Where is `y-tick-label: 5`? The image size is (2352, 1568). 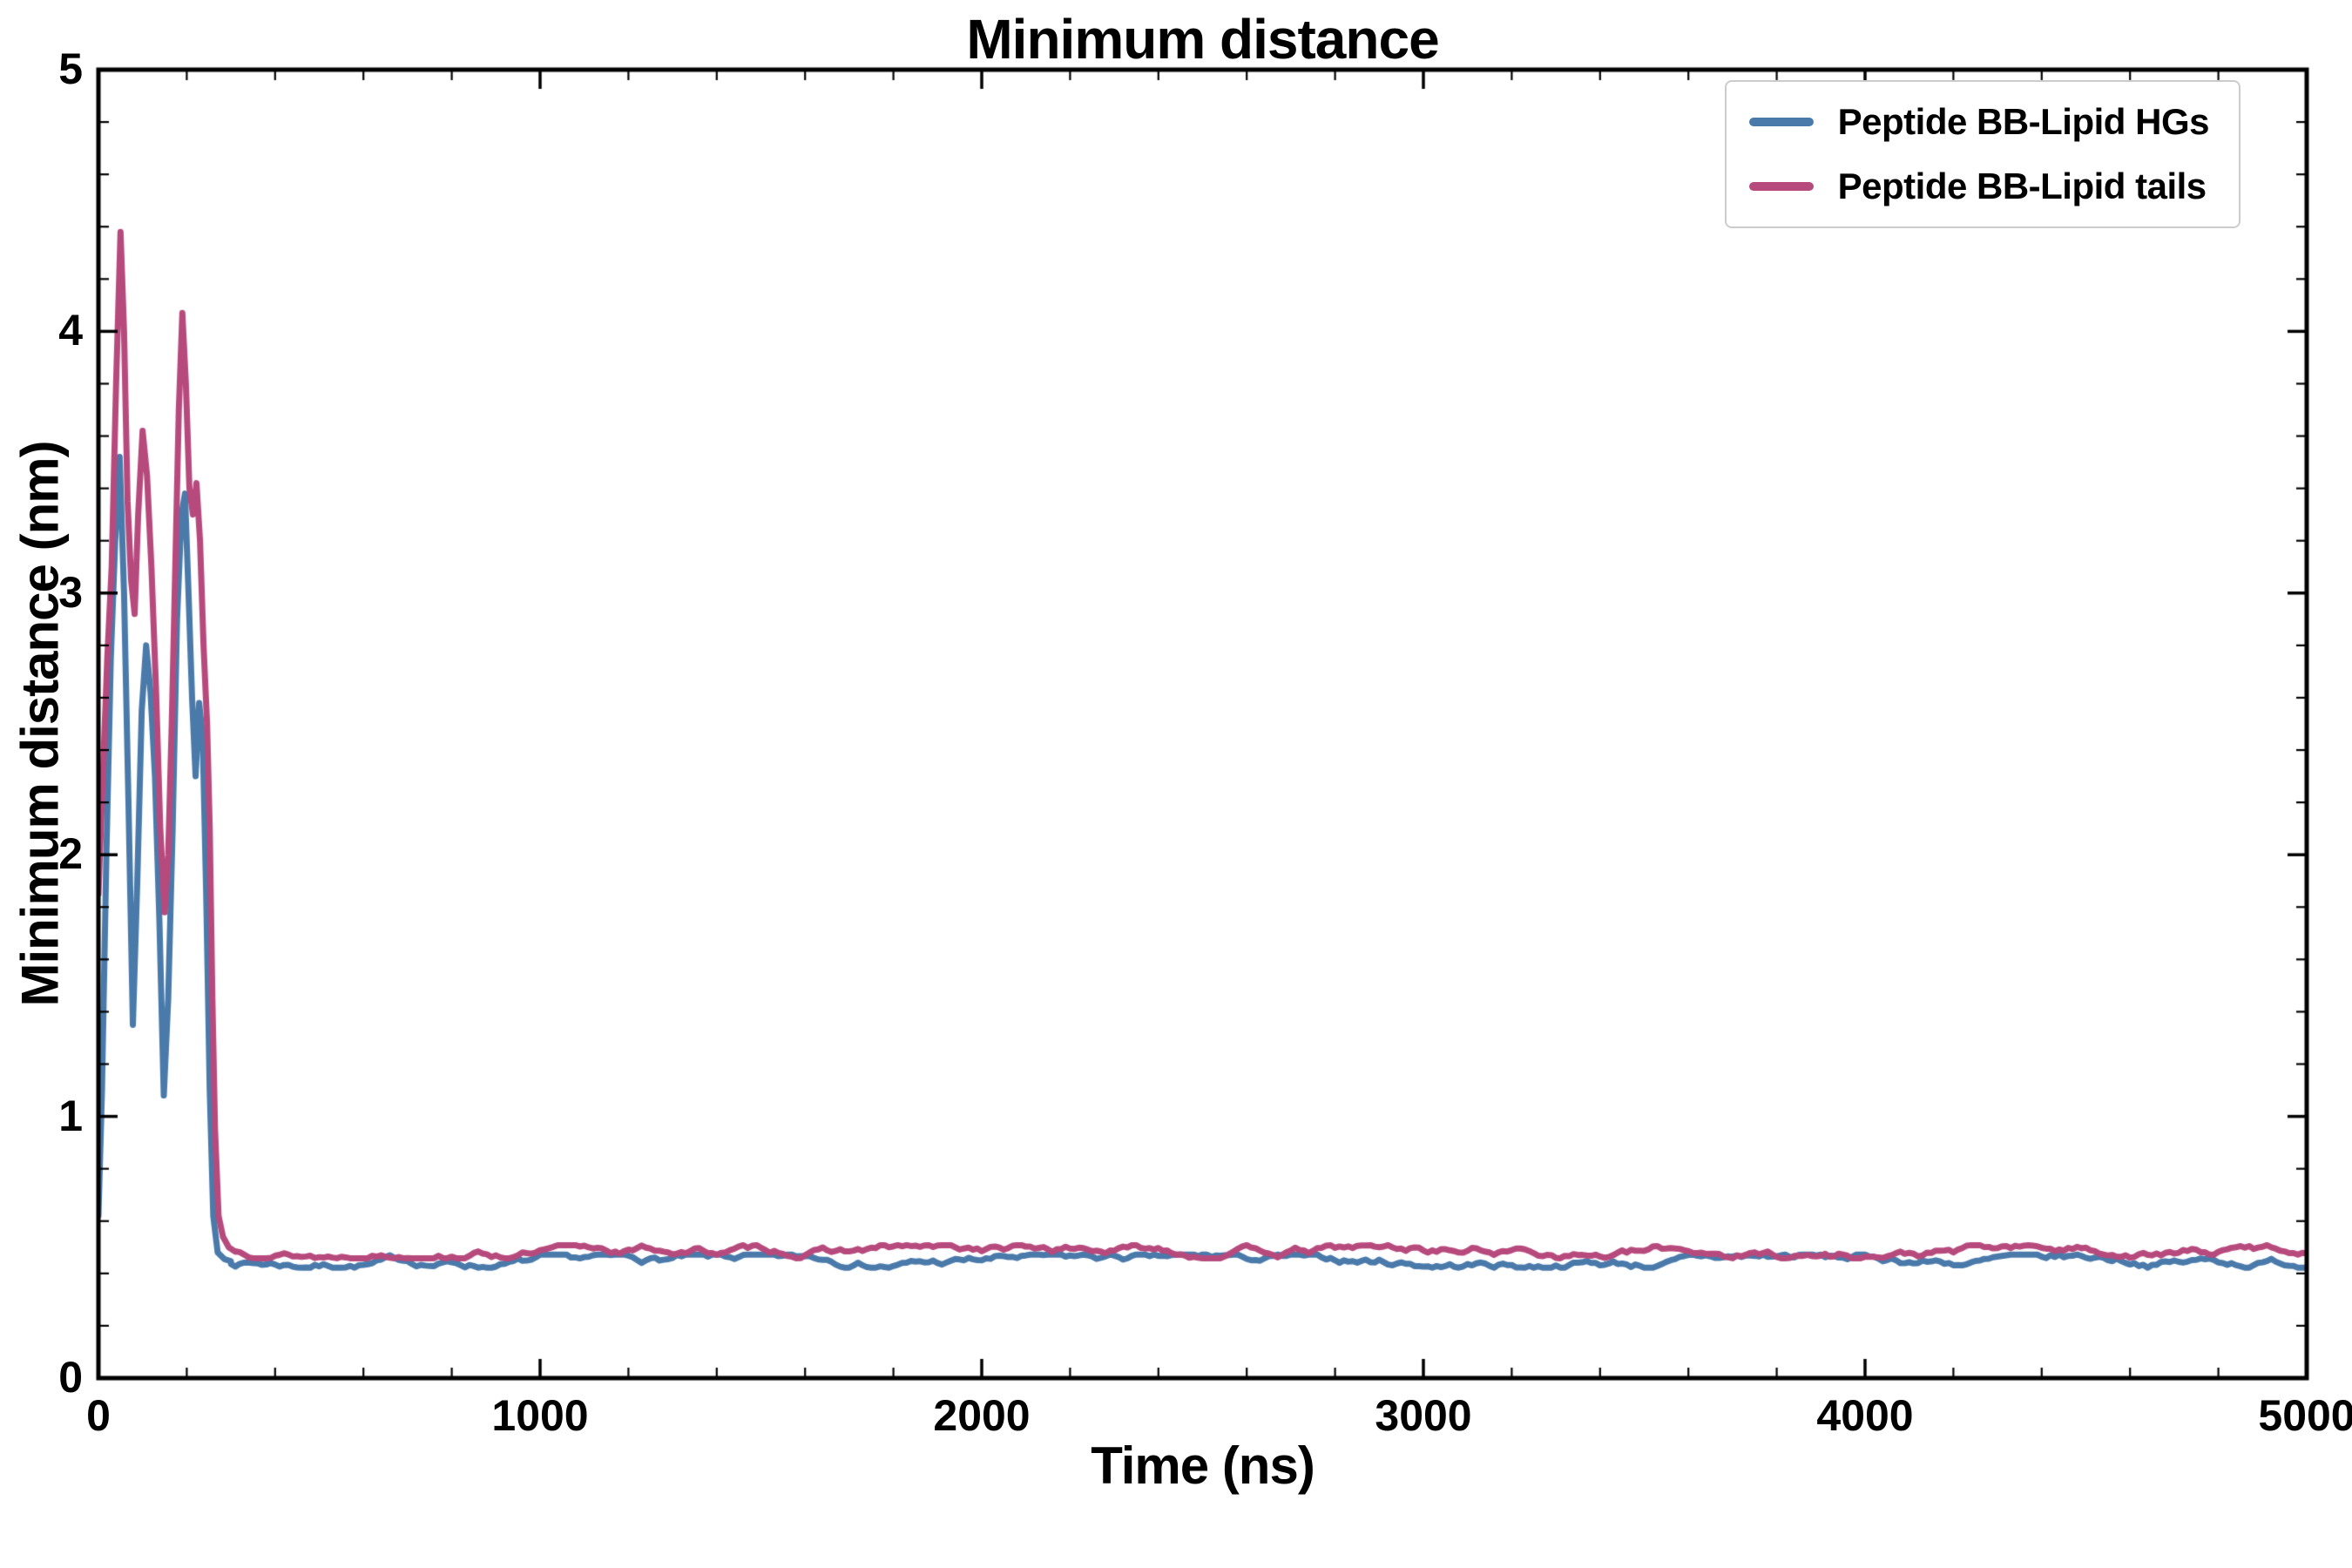 y-tick-label: 5 is located at coordinates (70, 68).